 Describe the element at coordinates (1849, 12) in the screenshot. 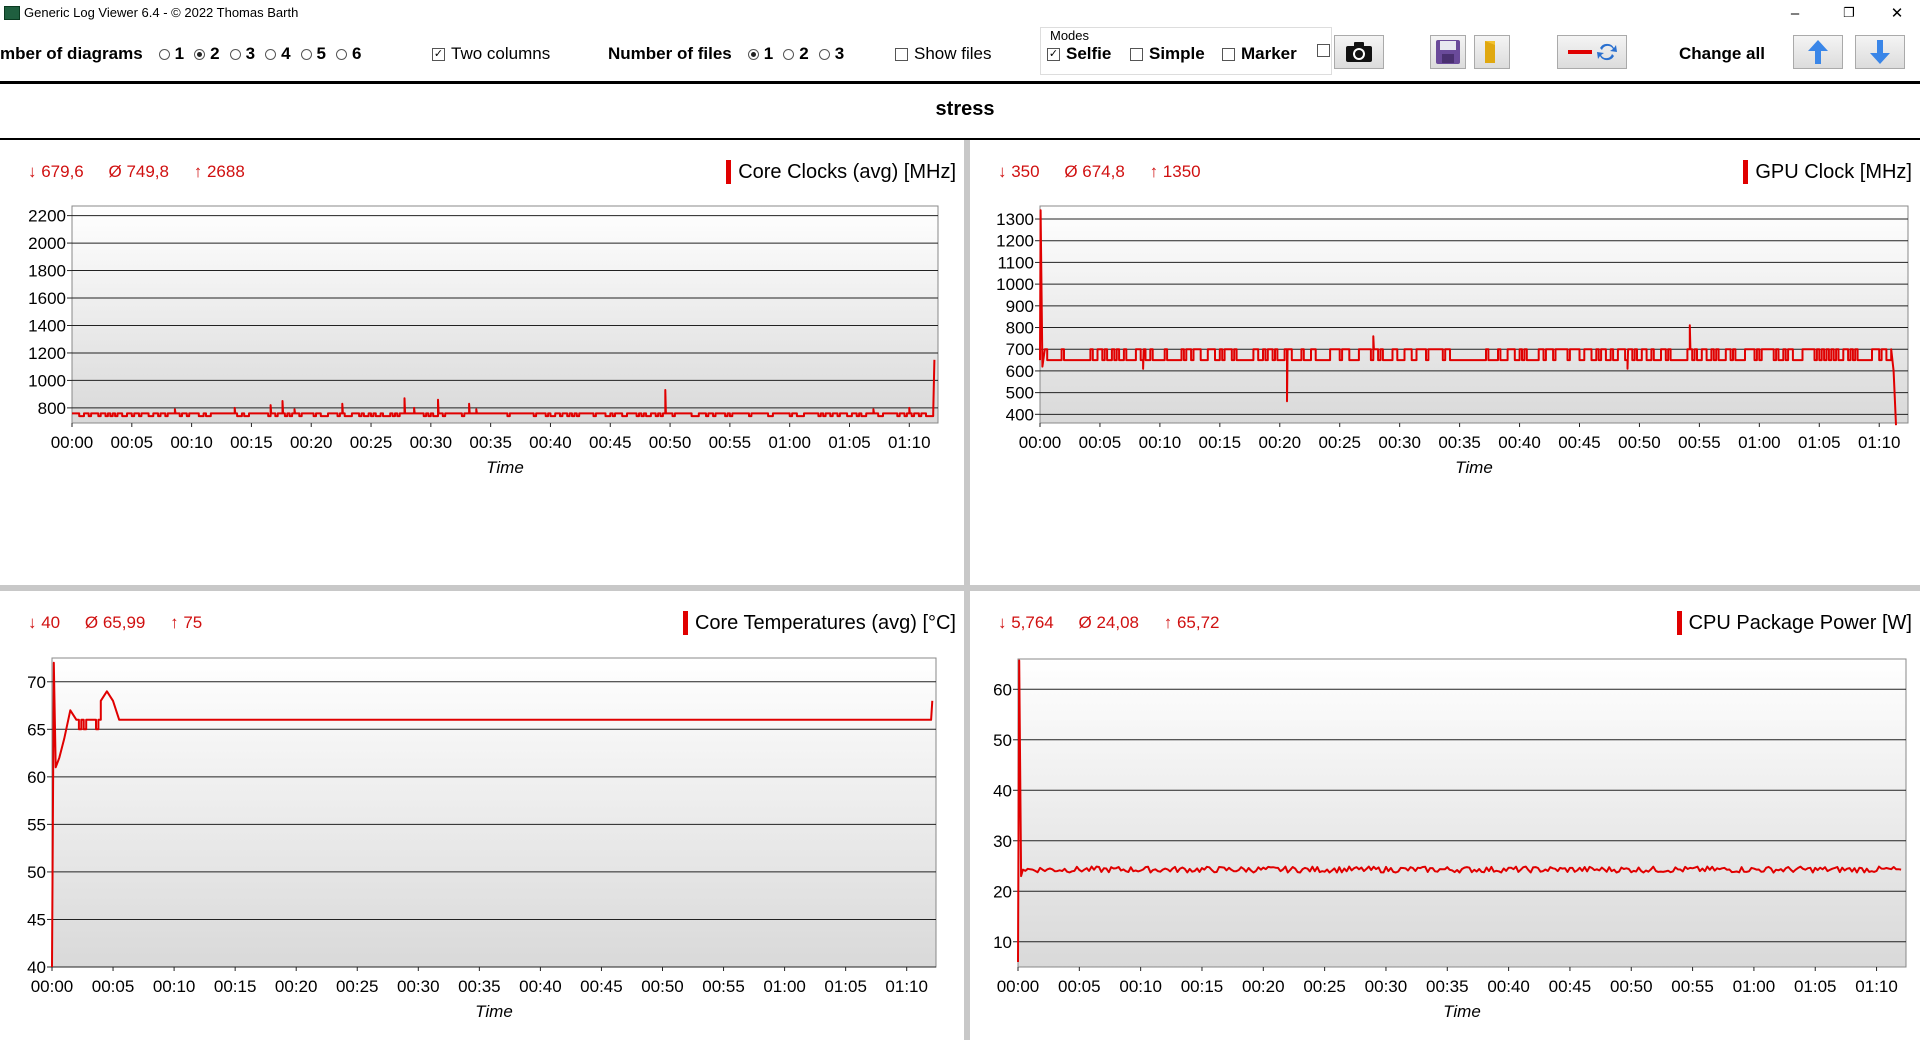

I see `restore-button: ❐` at that location.